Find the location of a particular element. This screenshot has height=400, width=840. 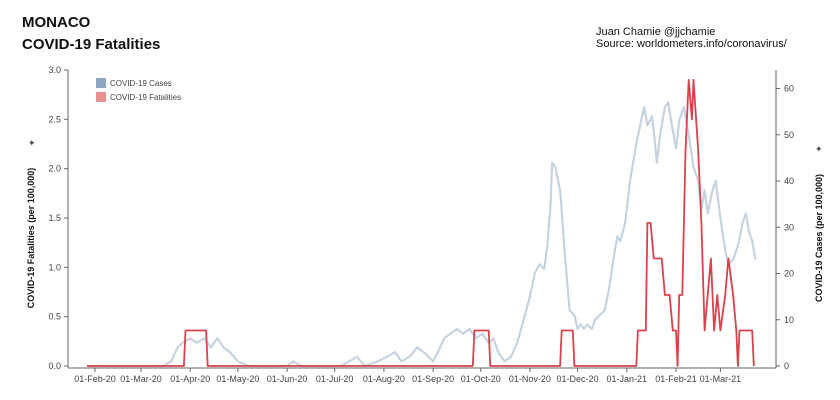

right-axis-title: COVID-19 Cases (per 100,000) is located at coordinates (819, 238).